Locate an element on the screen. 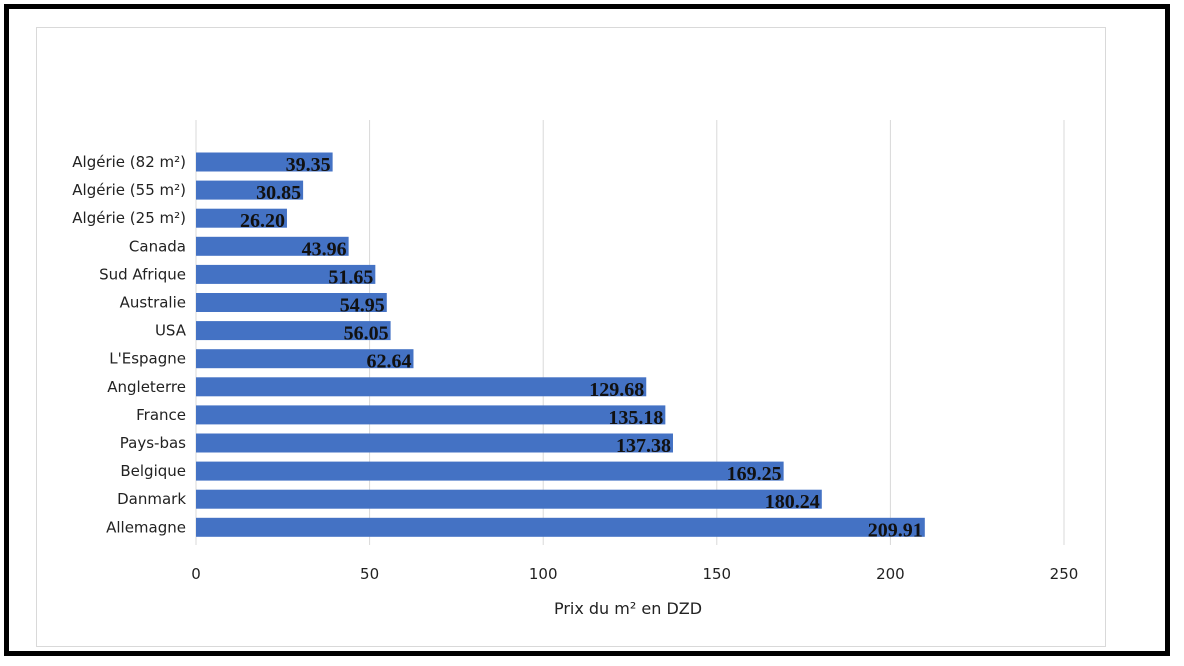 The height and width of the screenshot is (666, 1184). data-label: 180.24 is located at coordinates (792, 502).